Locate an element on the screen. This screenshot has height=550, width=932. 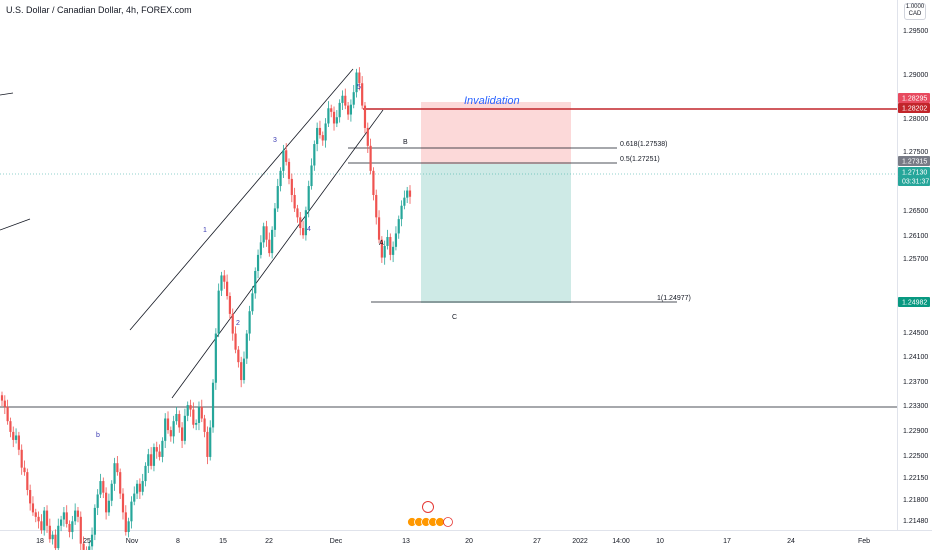
risk-zone is located at coordinates (496, 133).